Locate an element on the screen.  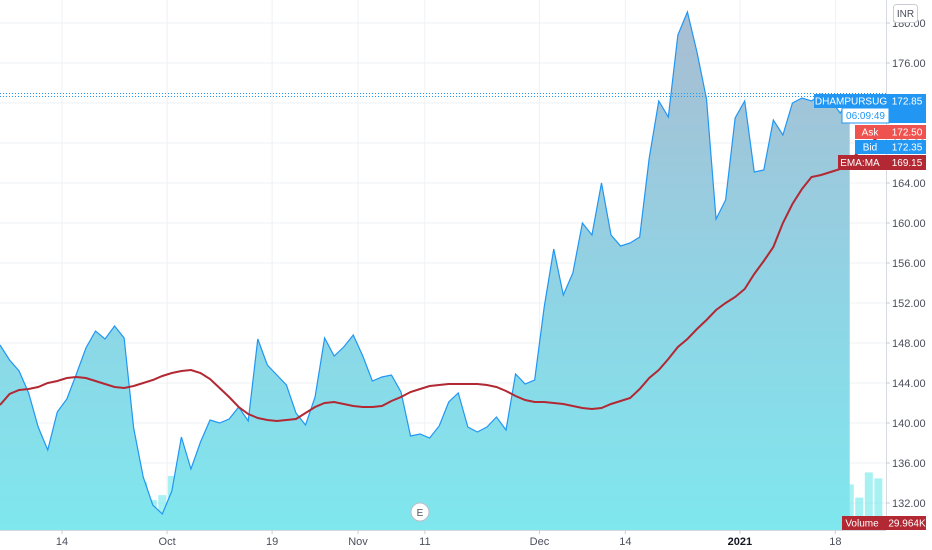
time-tick-label: 2021 is located at coordinates (740, 542).